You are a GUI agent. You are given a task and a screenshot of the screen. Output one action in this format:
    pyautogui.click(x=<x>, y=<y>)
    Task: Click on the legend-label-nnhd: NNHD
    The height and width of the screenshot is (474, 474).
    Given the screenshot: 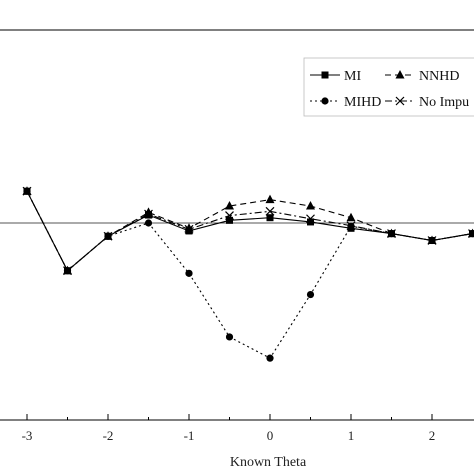 What is the action you would take?
    pyautogui.click(x=439, y=76)
    